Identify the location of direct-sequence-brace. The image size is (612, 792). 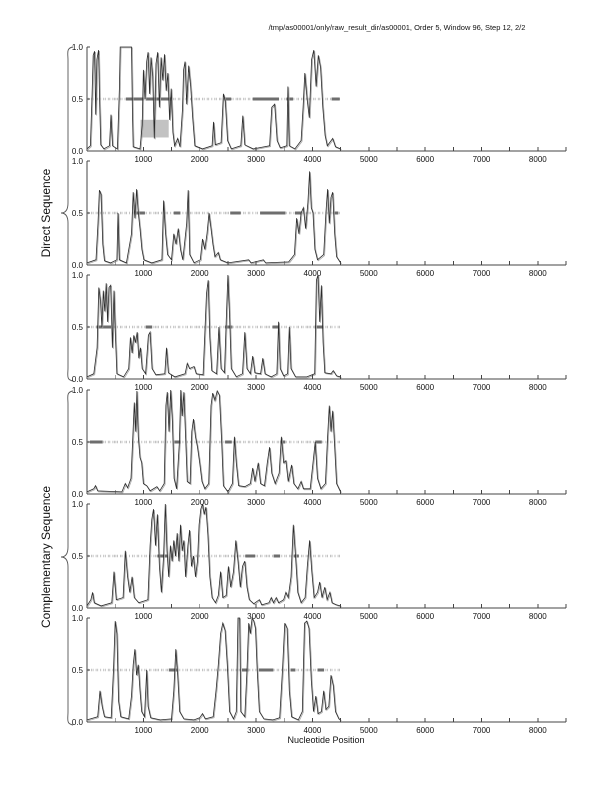
(67, 214).